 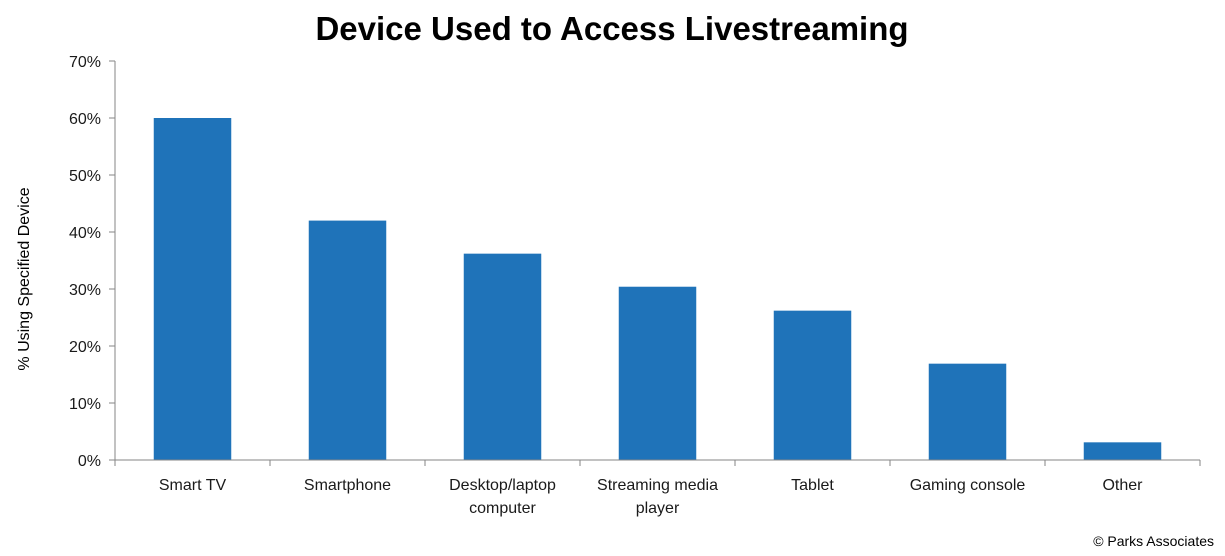 I want to click on y-axis-label: % Using Specified Device, so click(x=24, y=278).